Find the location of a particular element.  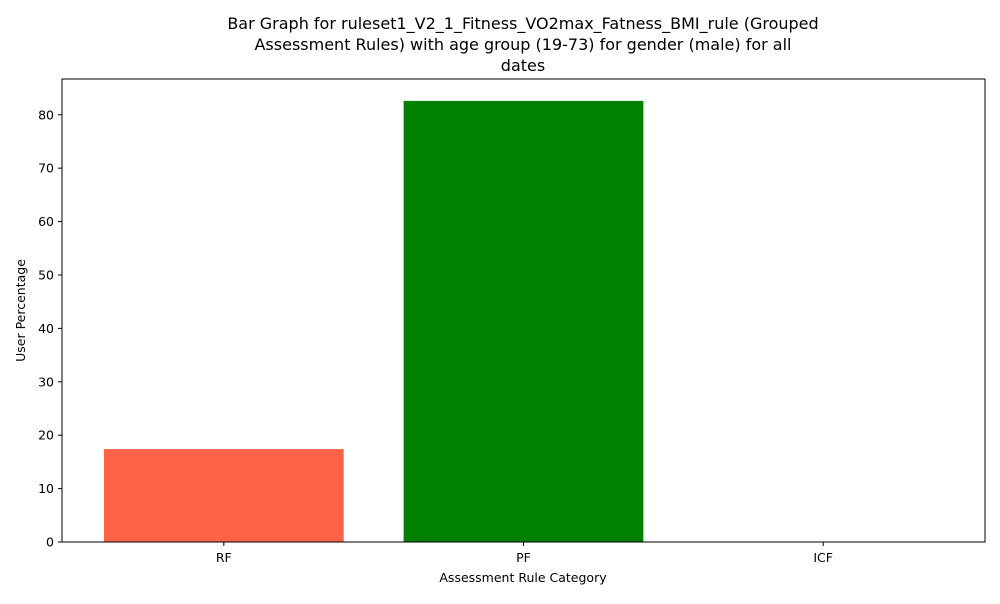

y-tick-label: 0 is located at coordinates (50, 542).